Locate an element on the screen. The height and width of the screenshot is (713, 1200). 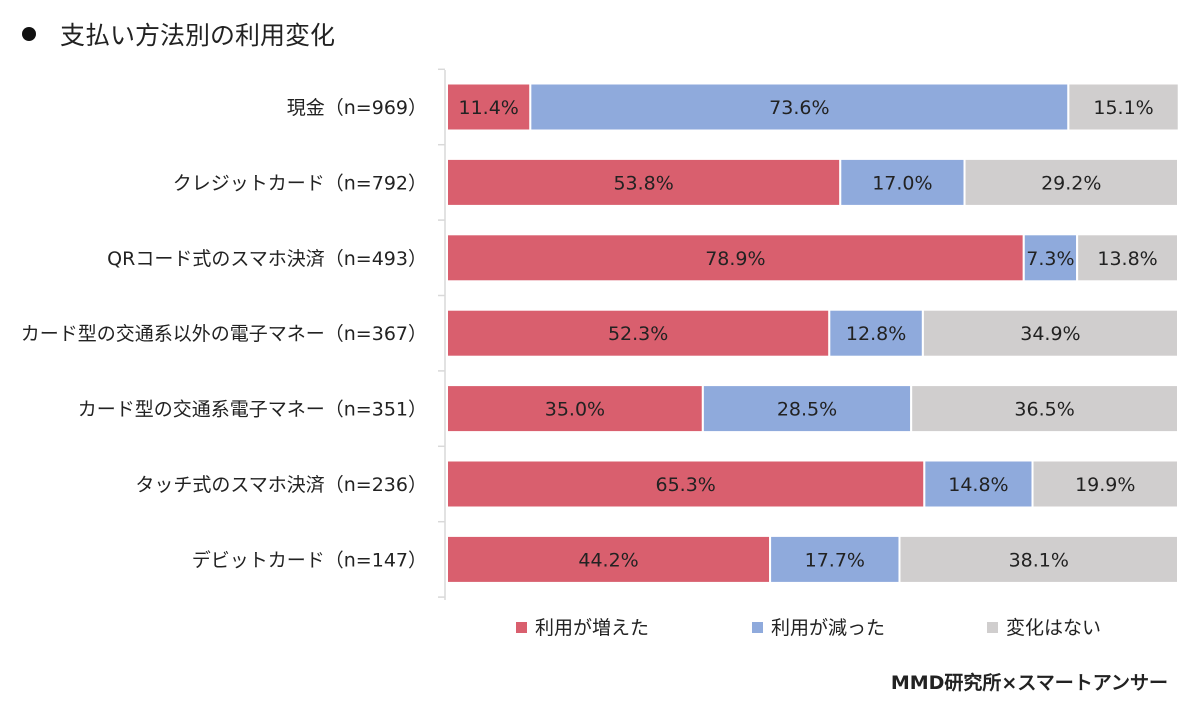
legend-label: 利用が減った is located at coordinates (828, 628).